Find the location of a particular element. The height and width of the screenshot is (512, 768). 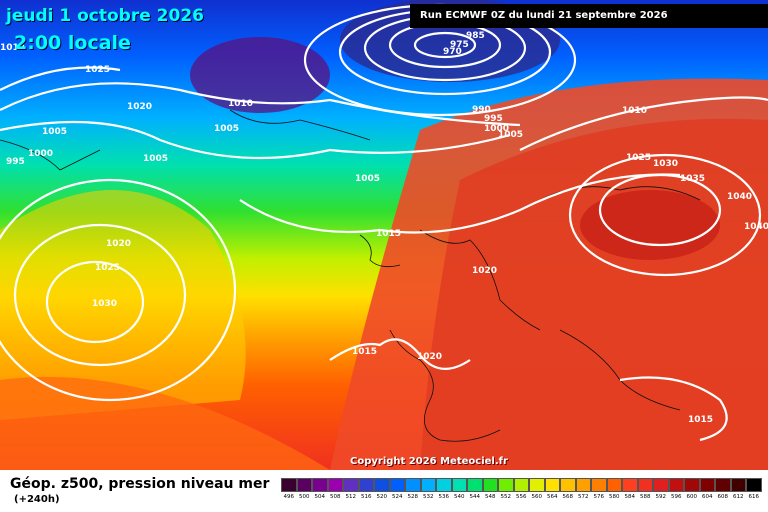

legend-value-label: 600 is located at coordinates (692, 497).